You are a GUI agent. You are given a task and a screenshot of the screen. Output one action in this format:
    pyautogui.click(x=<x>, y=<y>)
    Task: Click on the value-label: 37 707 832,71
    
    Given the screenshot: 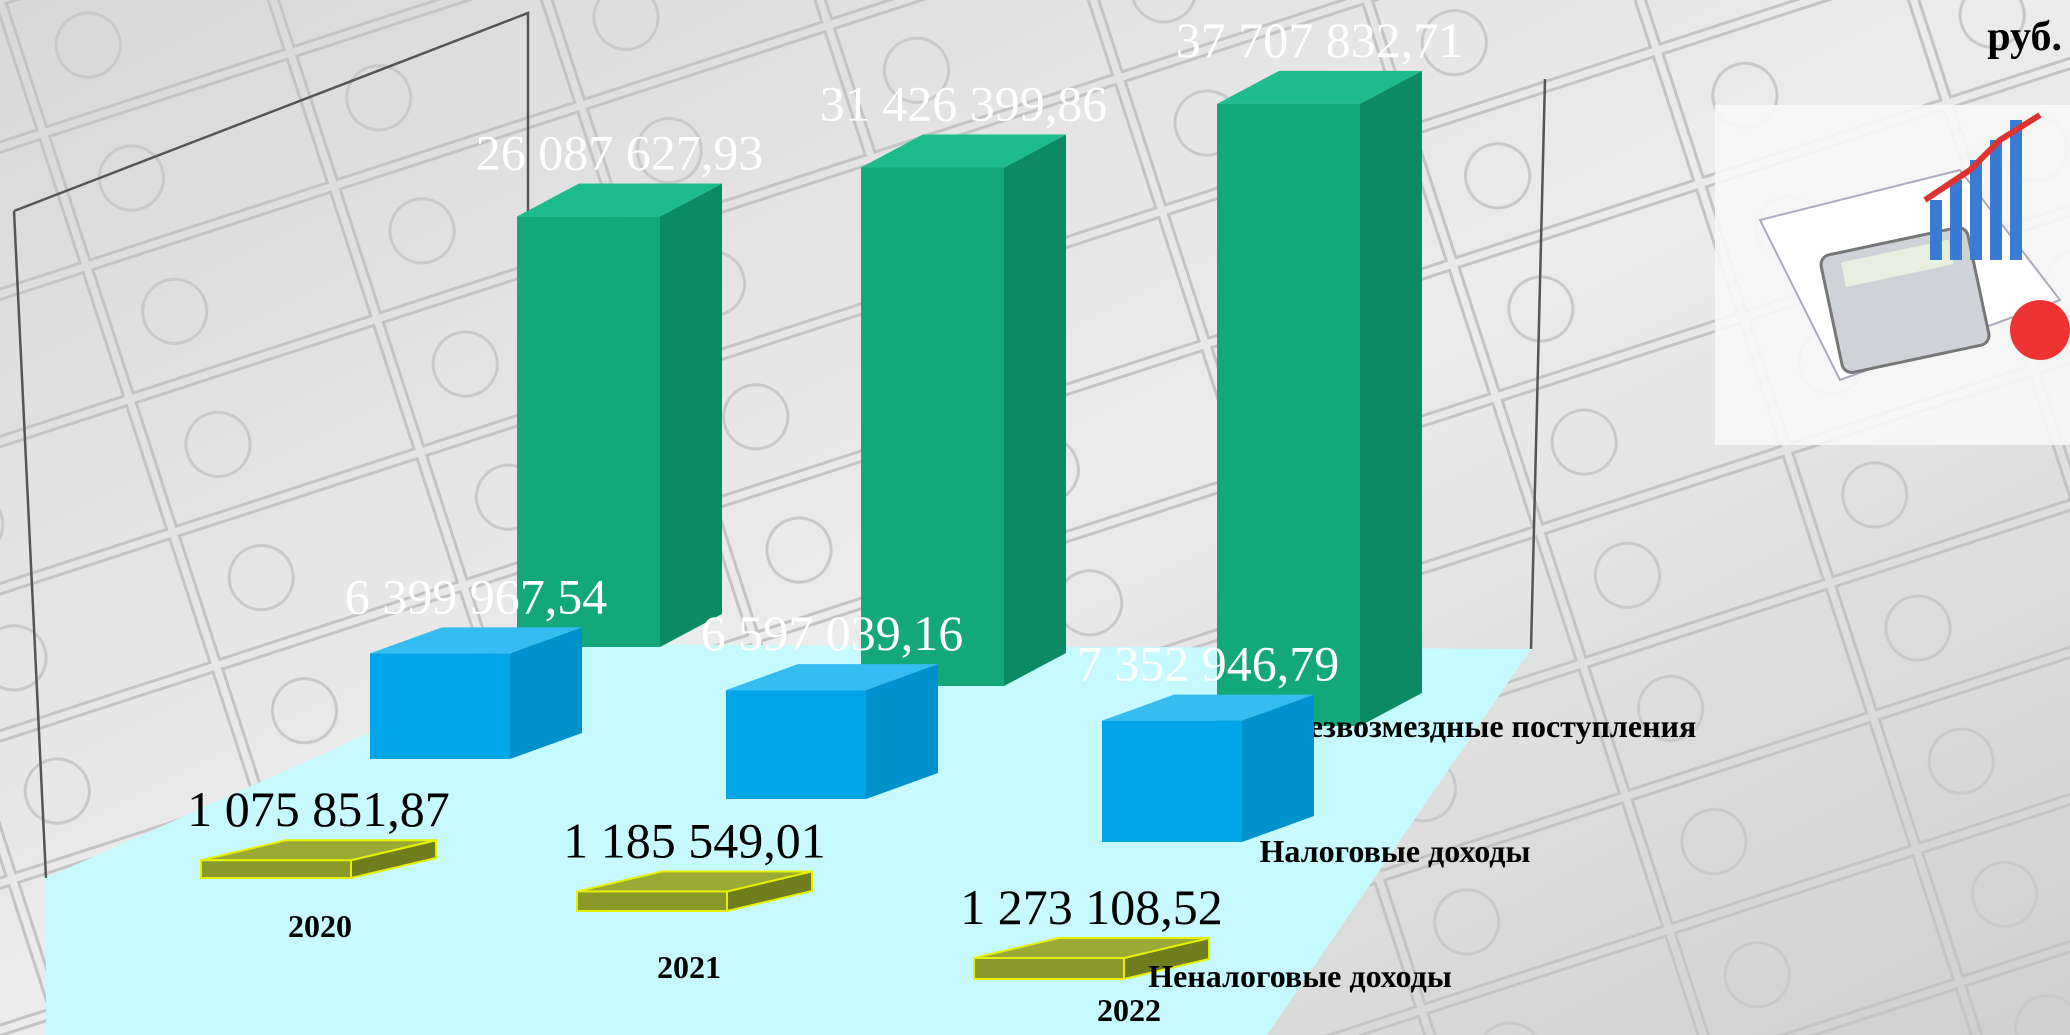 What is the action you would take?
    pyautogui.click(x=1320, y=40)
    